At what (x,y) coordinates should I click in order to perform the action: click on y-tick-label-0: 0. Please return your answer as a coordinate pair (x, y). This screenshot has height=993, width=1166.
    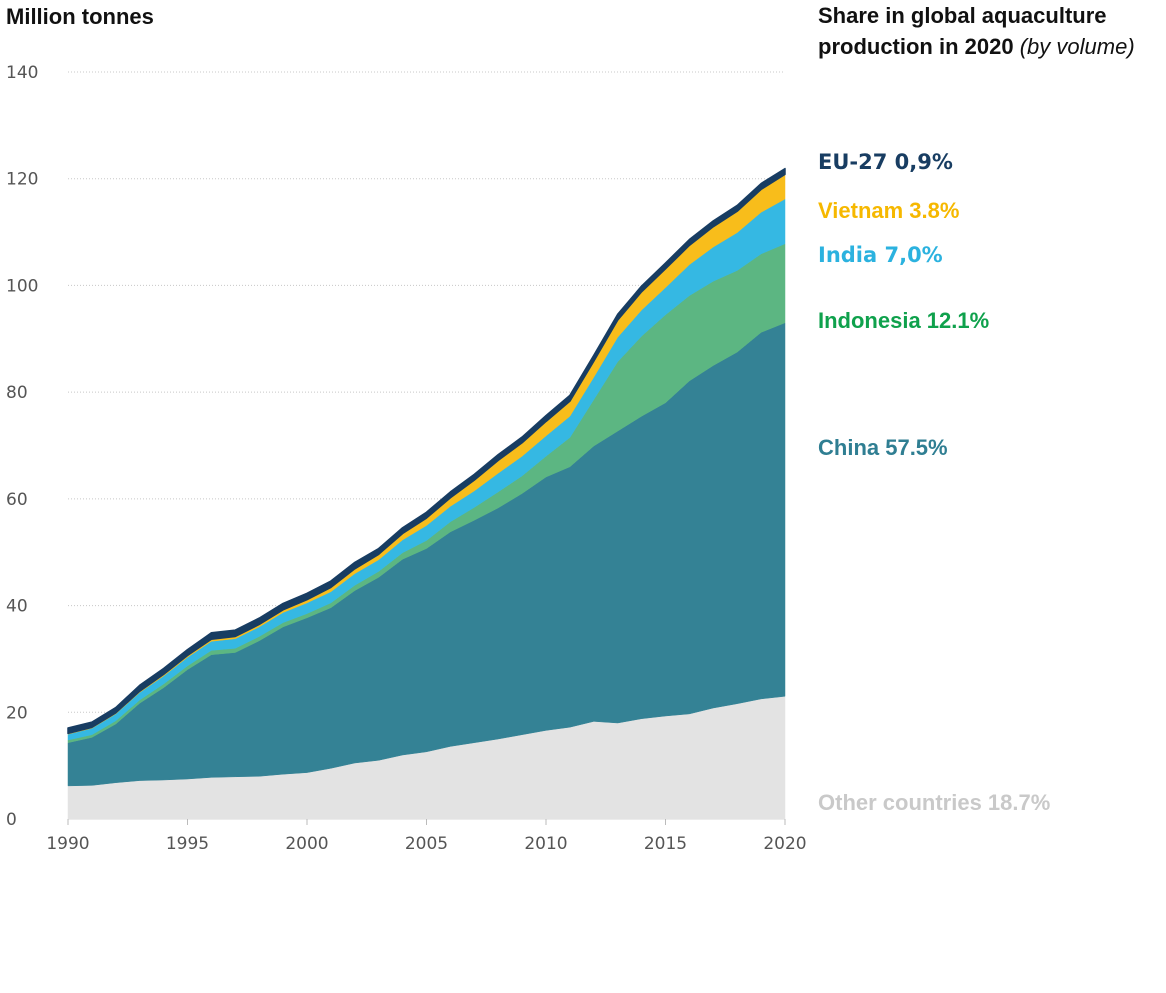
    Looking at the image, I should click on (11, 820).